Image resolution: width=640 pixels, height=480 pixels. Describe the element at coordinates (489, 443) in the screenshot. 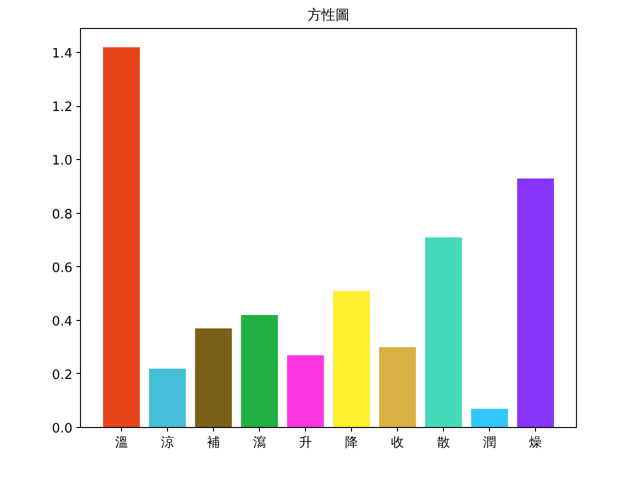

I see `x-tick-label: 潤` at that location.